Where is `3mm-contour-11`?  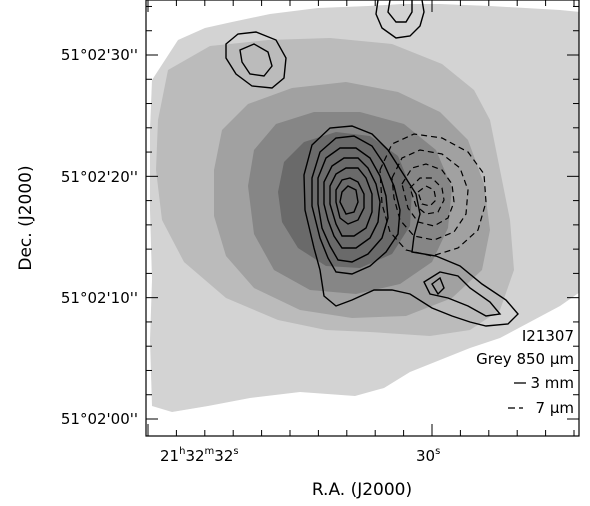 3mm-contour-11 is located at coordinates (256, 60).